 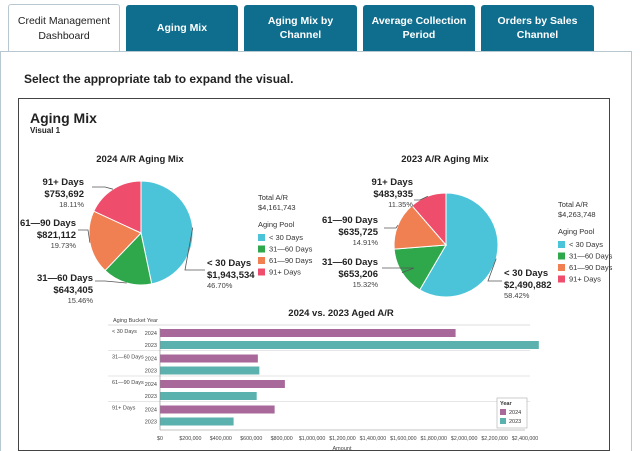 I want to click on tab-credit-management-dashboard: Credit Management Dashboard, so click(x=64, y=28).